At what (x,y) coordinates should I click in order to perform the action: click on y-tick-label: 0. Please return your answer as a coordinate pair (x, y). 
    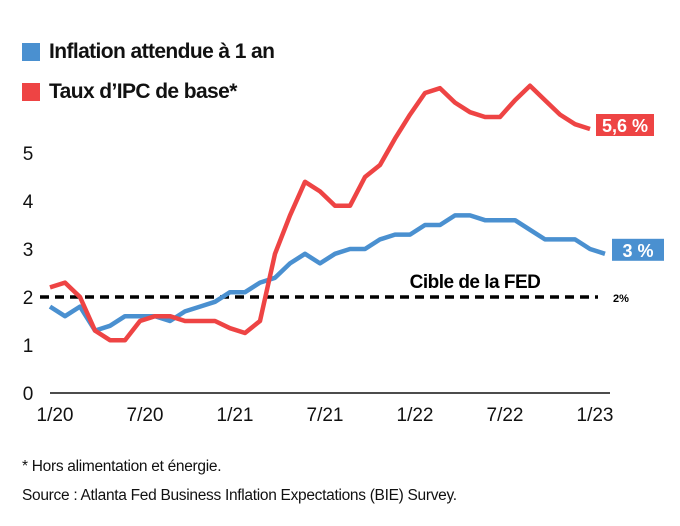
    Looking at the image, I should click on (28, 394).